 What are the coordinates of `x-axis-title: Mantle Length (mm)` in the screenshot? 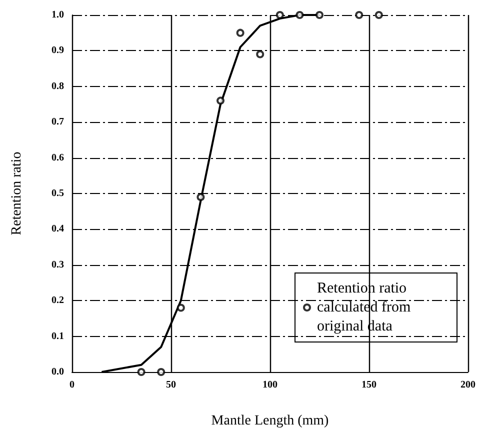 It's located at (270, 421).